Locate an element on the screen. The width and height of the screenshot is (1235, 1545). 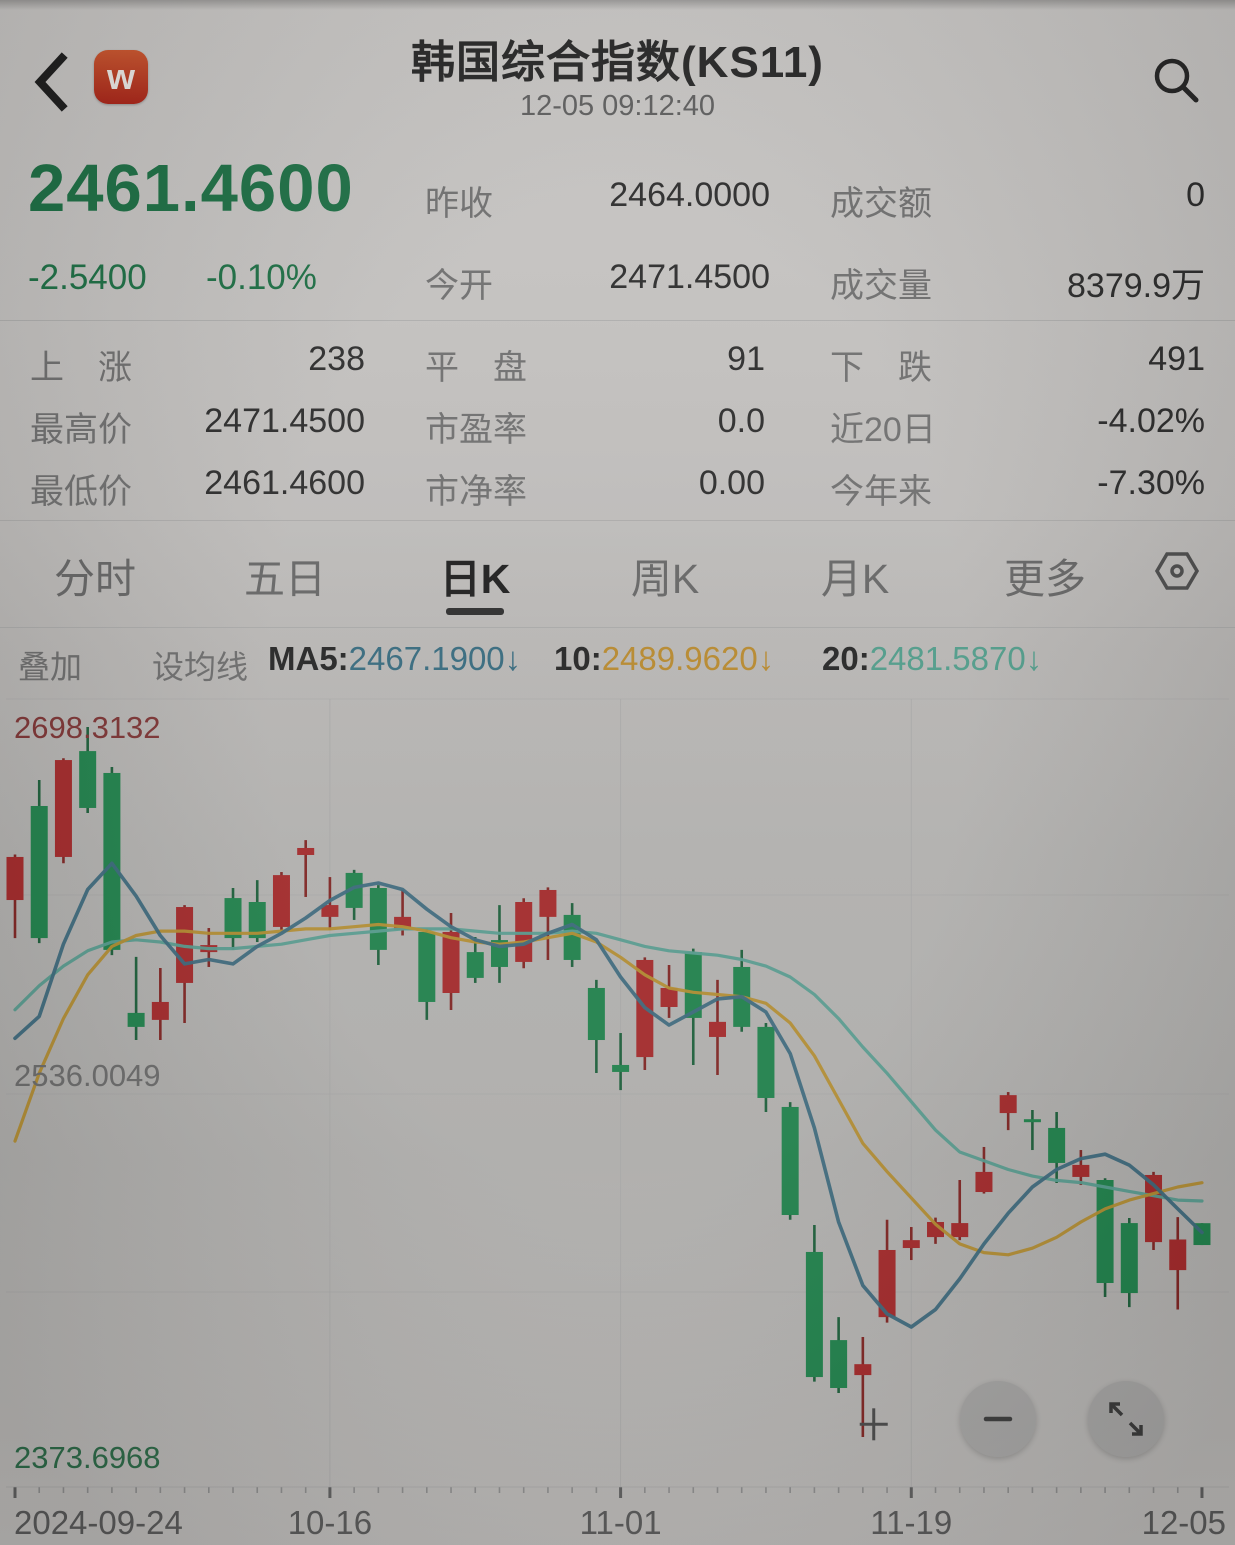
quote-label: 今开 is located at coordinates (459, 286).